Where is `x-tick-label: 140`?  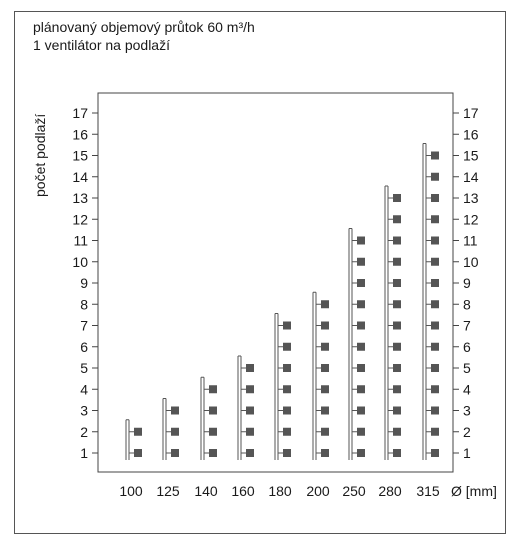
x-tick-label: 140 is located at coordinates (206, 491).